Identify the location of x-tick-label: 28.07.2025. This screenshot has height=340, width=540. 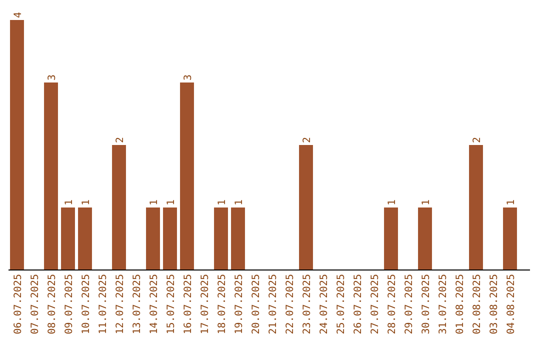
(392, 304).